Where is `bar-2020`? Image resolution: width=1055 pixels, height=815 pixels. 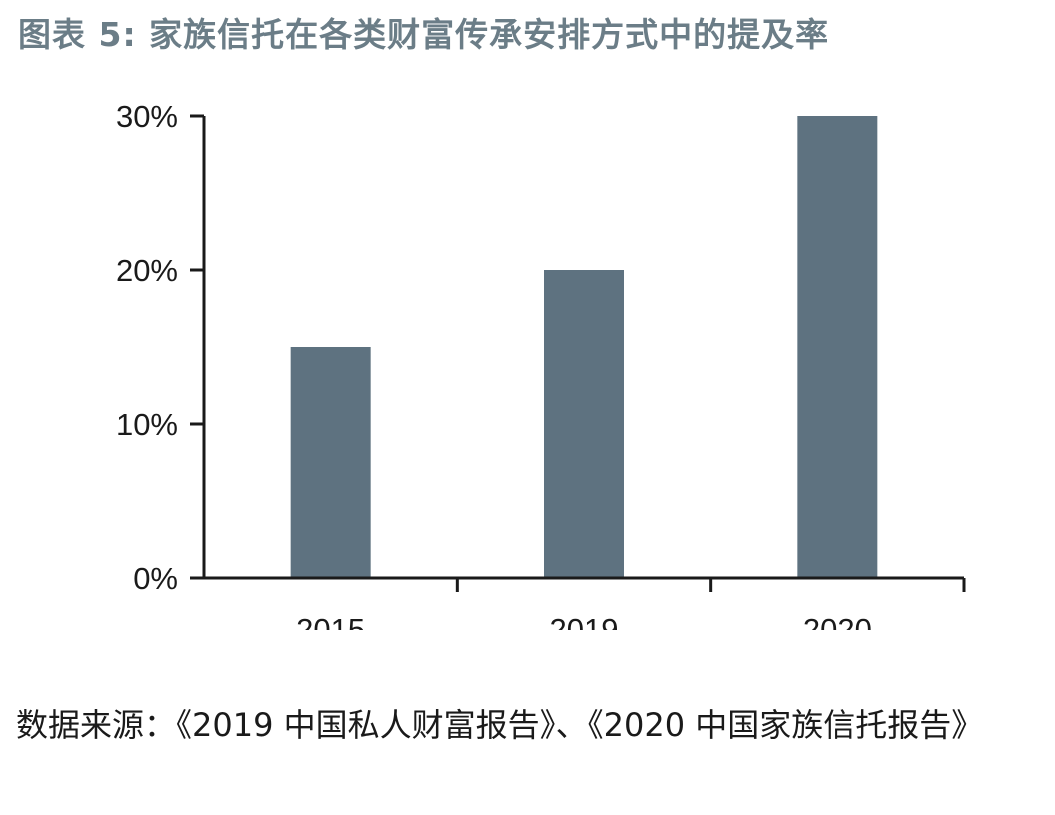
bar-2020 is located at coordinates (837, 347).